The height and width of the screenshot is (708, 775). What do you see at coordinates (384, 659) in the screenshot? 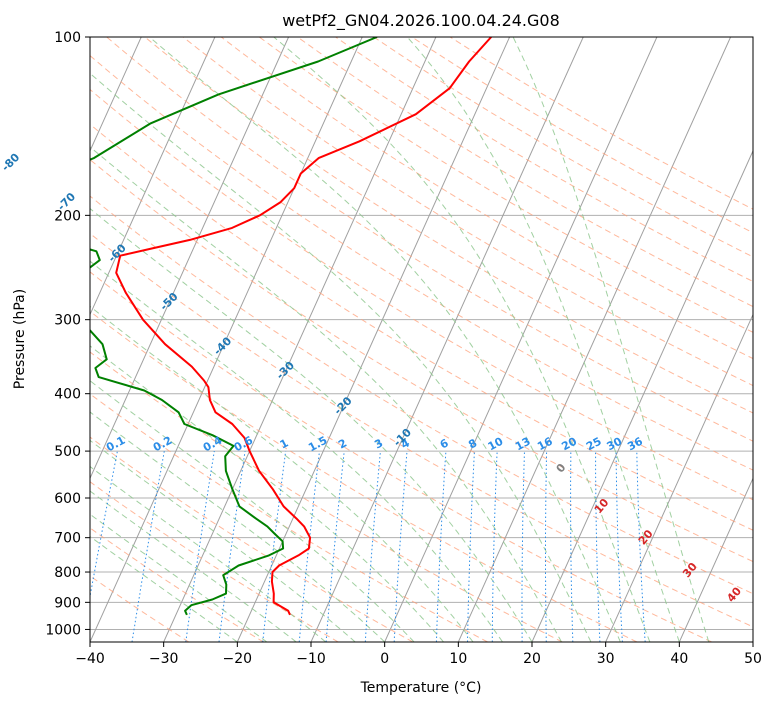
I see `x-tick-label: 0` at bounding box center [384, 659].